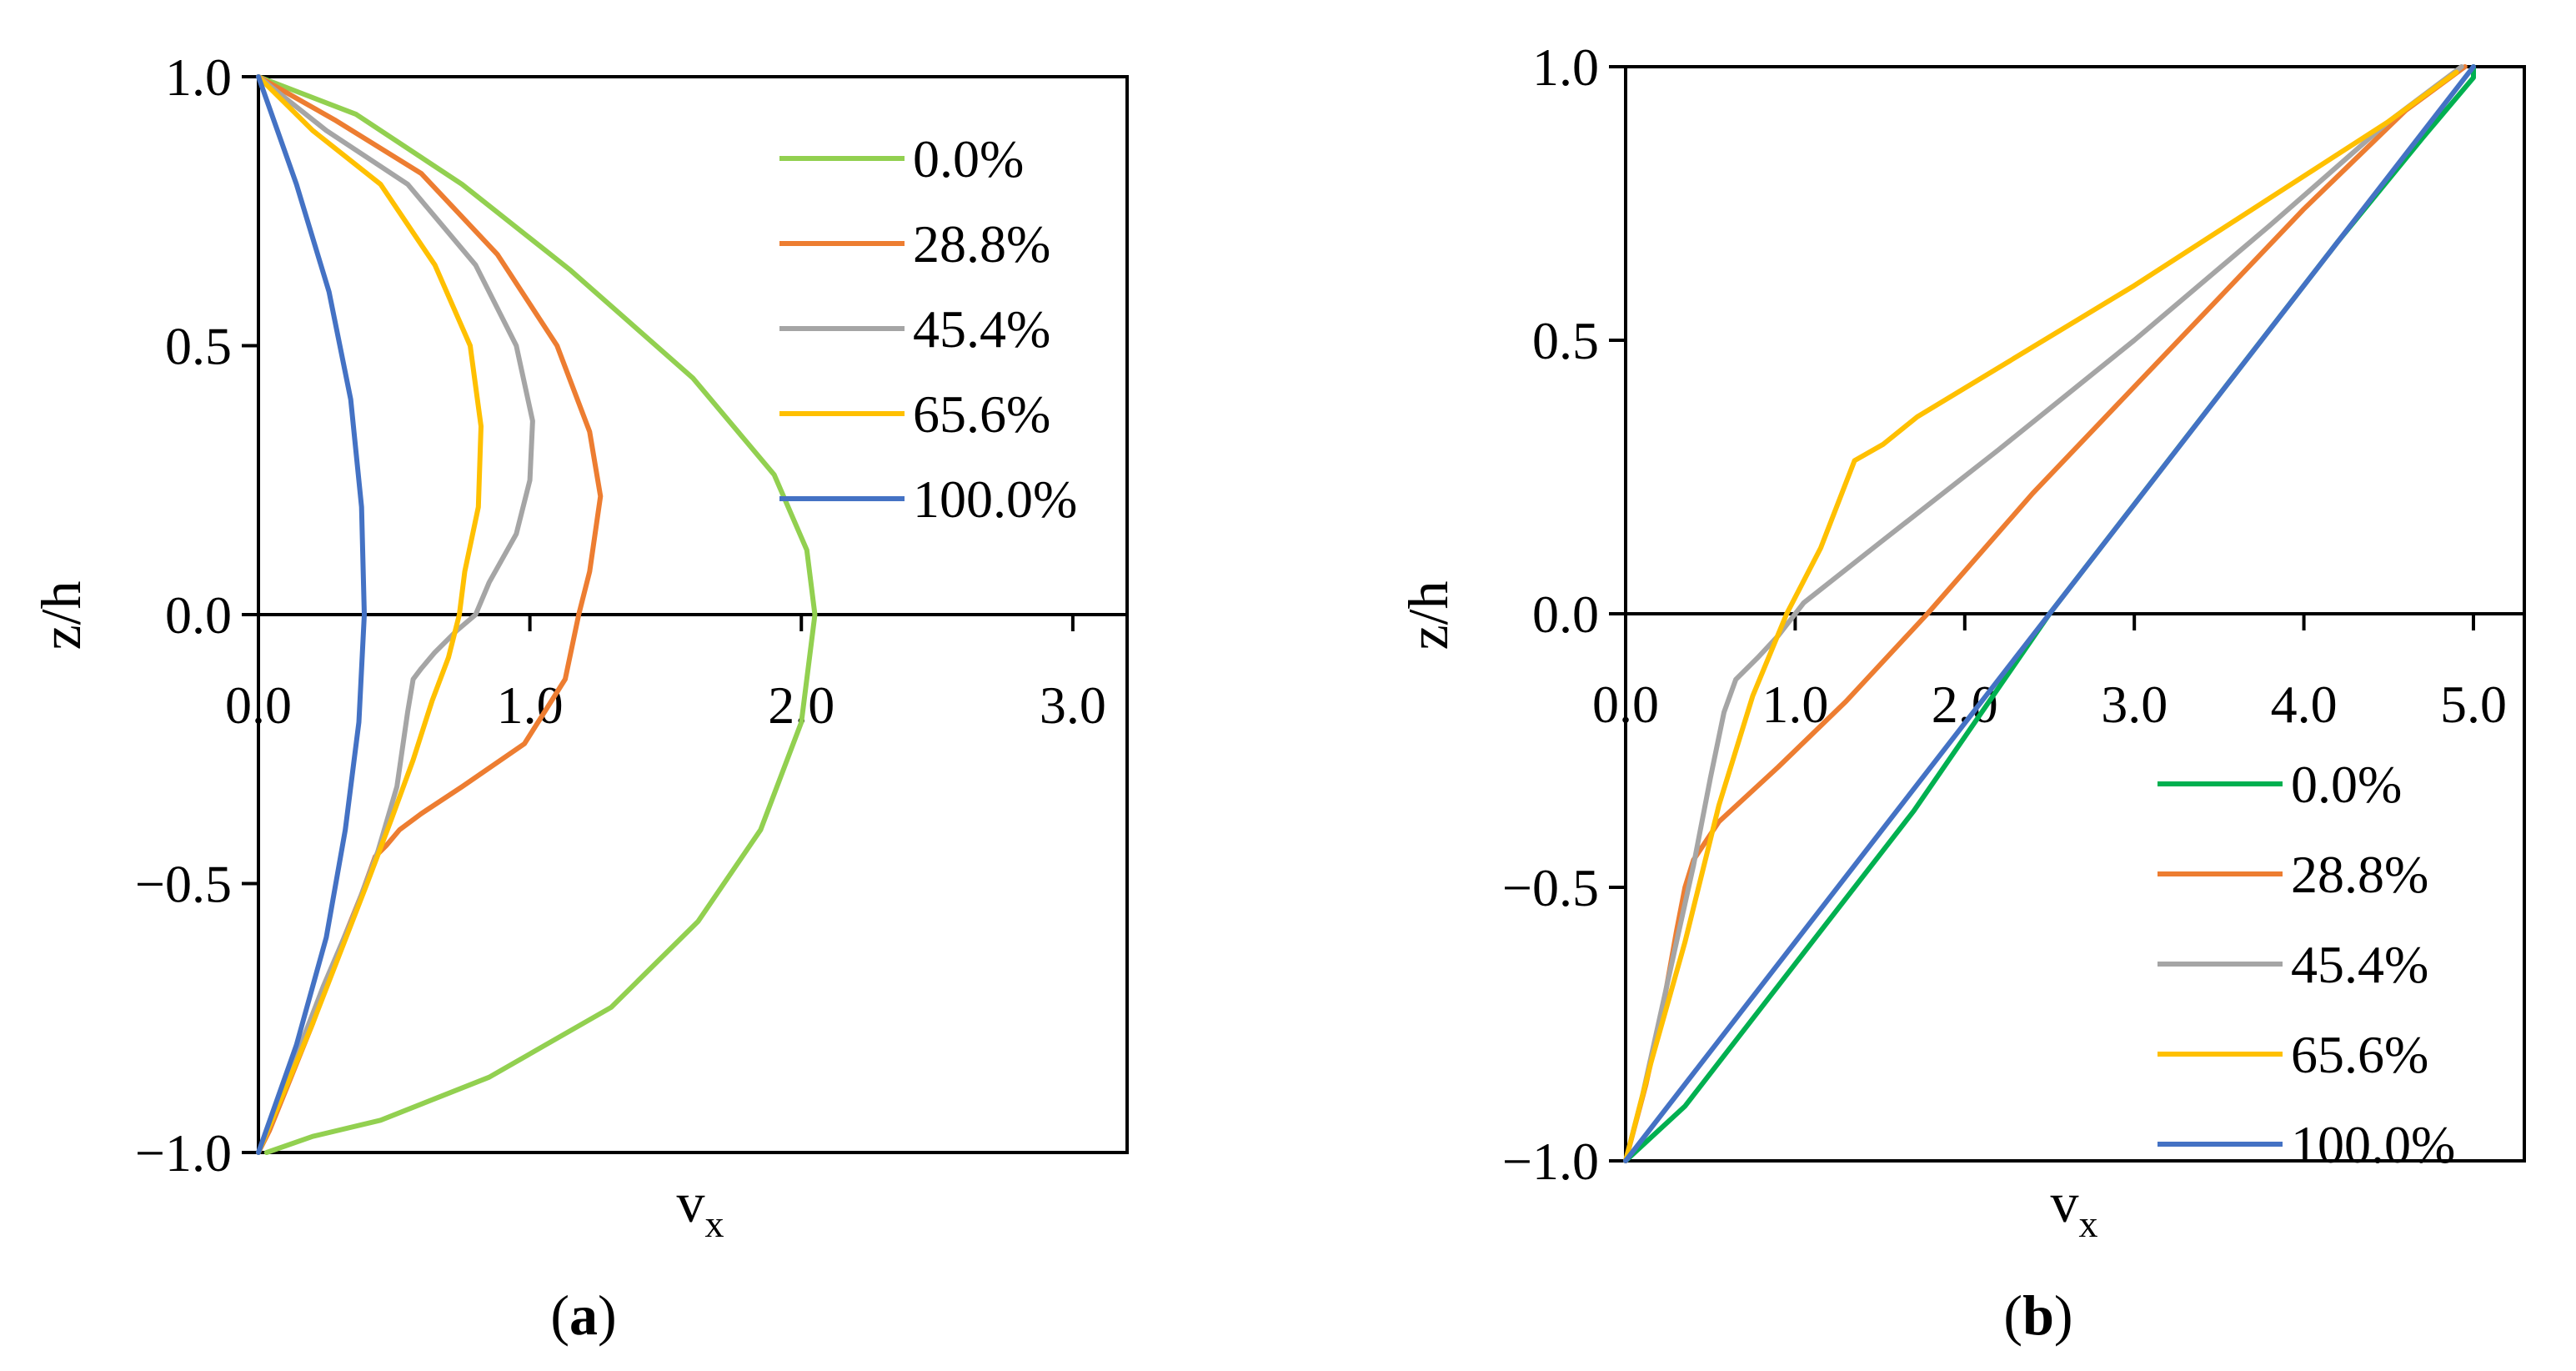  Describe the element at coordinates (2304, 705) in the screenshot. I see `x-tick-label: 4.0` at that location.